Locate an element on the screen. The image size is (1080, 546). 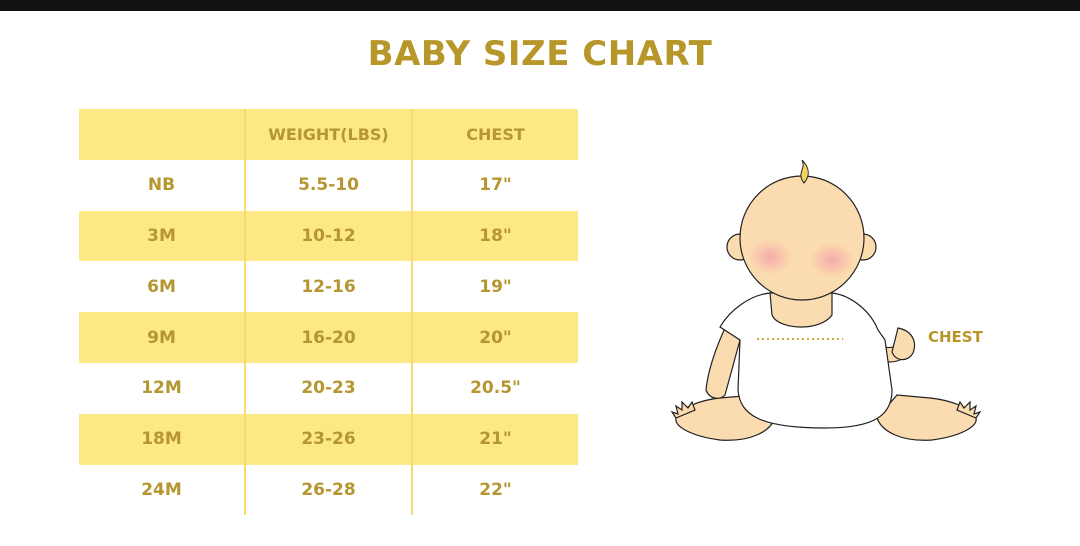
table-row: 12M 20-23 20.5" is located at coordinates (328, 388).